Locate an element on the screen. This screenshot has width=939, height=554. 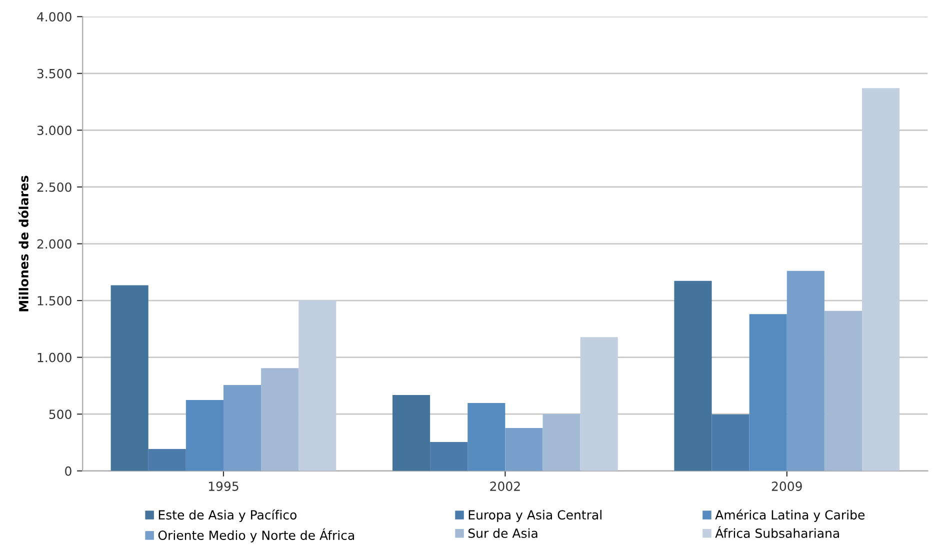
x-tick-label: 2002 is located at coordinates (505, 486).